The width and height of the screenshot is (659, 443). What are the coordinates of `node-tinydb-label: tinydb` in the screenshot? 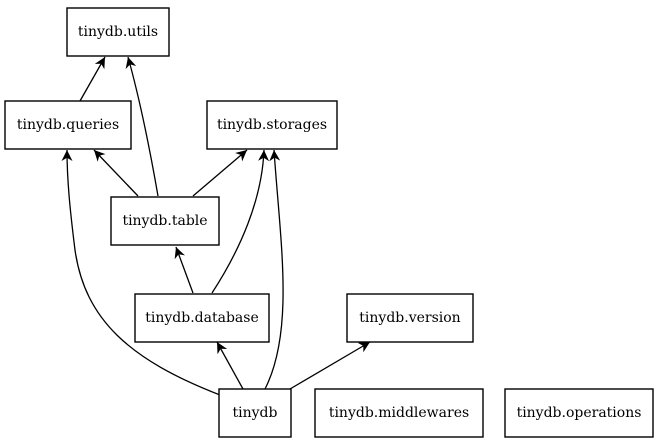 It's located at (255, 413).